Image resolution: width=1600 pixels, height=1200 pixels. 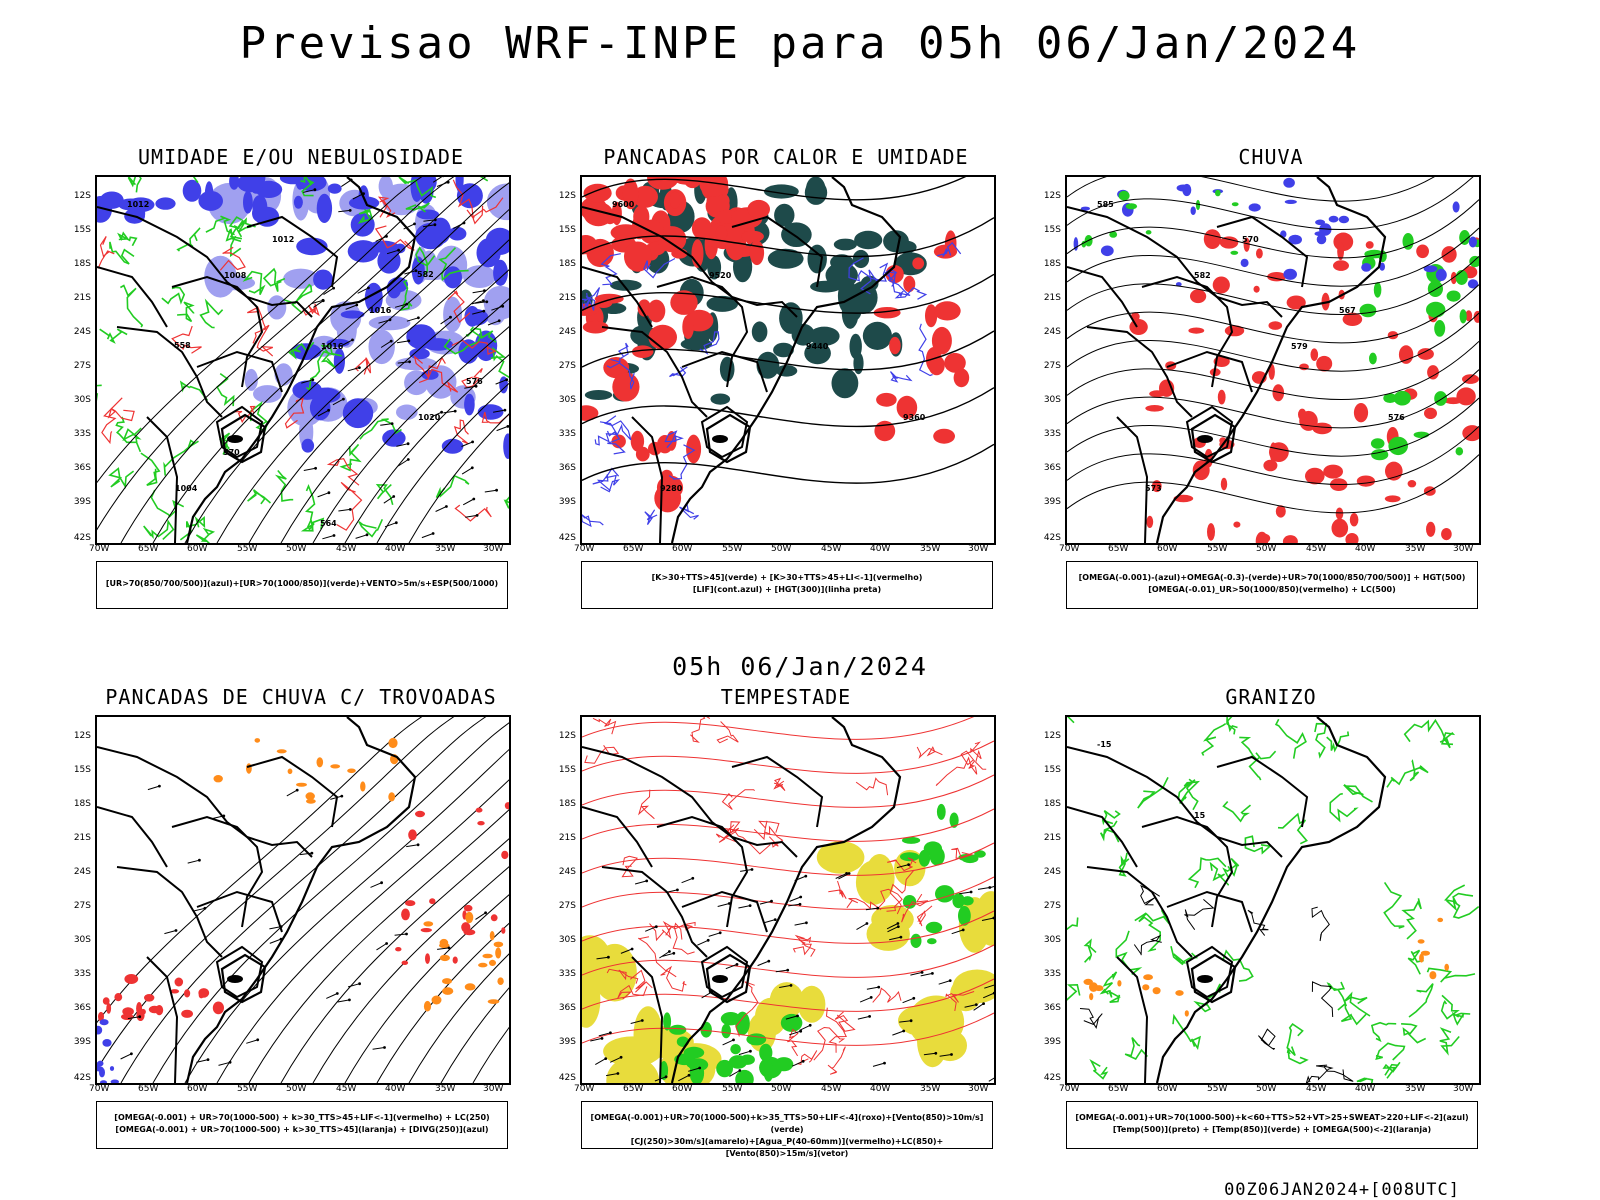 I want to click on longitude-tick-label: 70W, so click(x=99, y=1089).